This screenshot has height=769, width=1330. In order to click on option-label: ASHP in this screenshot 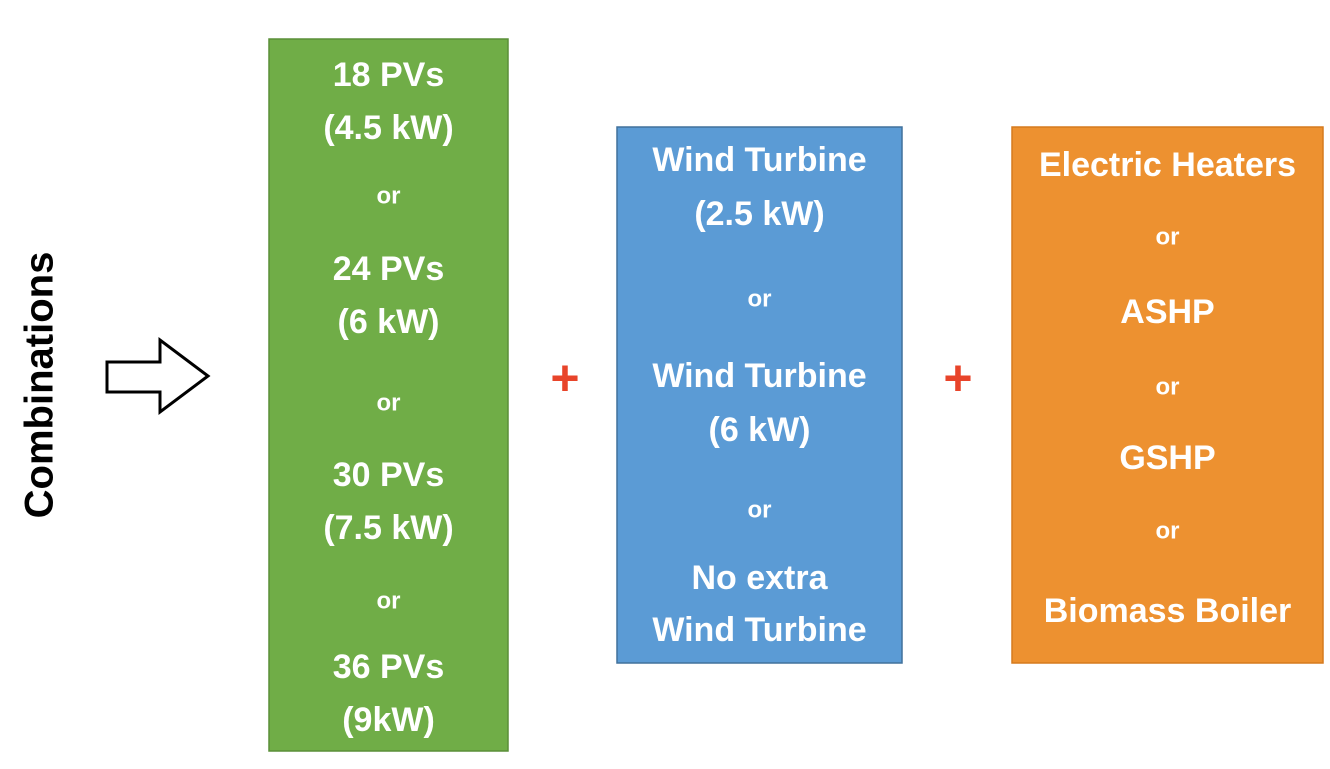, I will do `click(1167, 312)`.